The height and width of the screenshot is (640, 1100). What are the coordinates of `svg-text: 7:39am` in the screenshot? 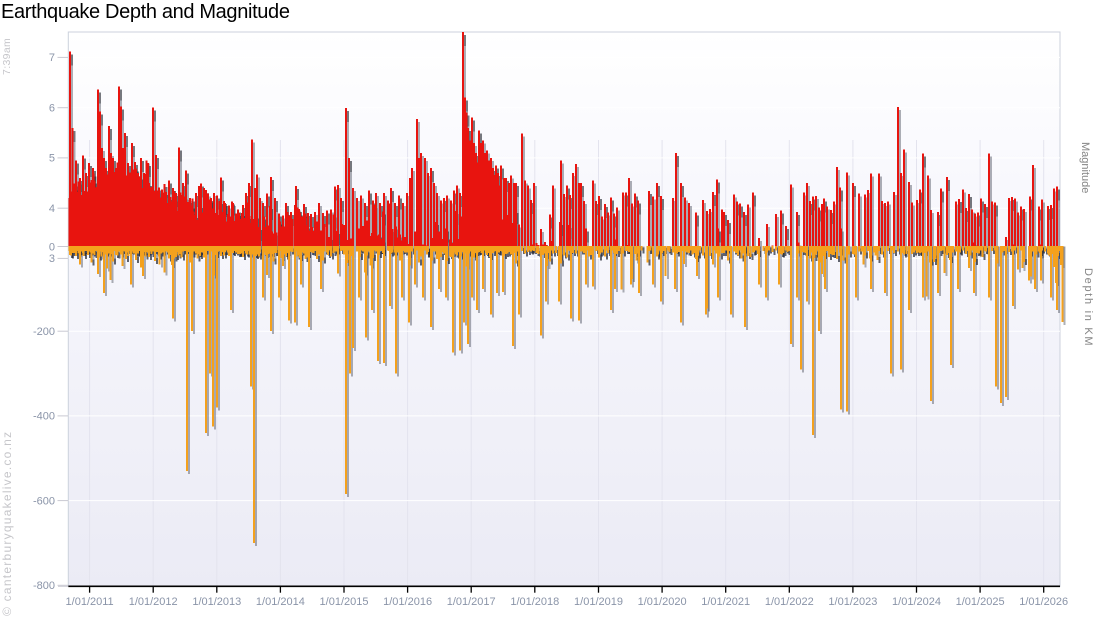 It's located at (7, 56).